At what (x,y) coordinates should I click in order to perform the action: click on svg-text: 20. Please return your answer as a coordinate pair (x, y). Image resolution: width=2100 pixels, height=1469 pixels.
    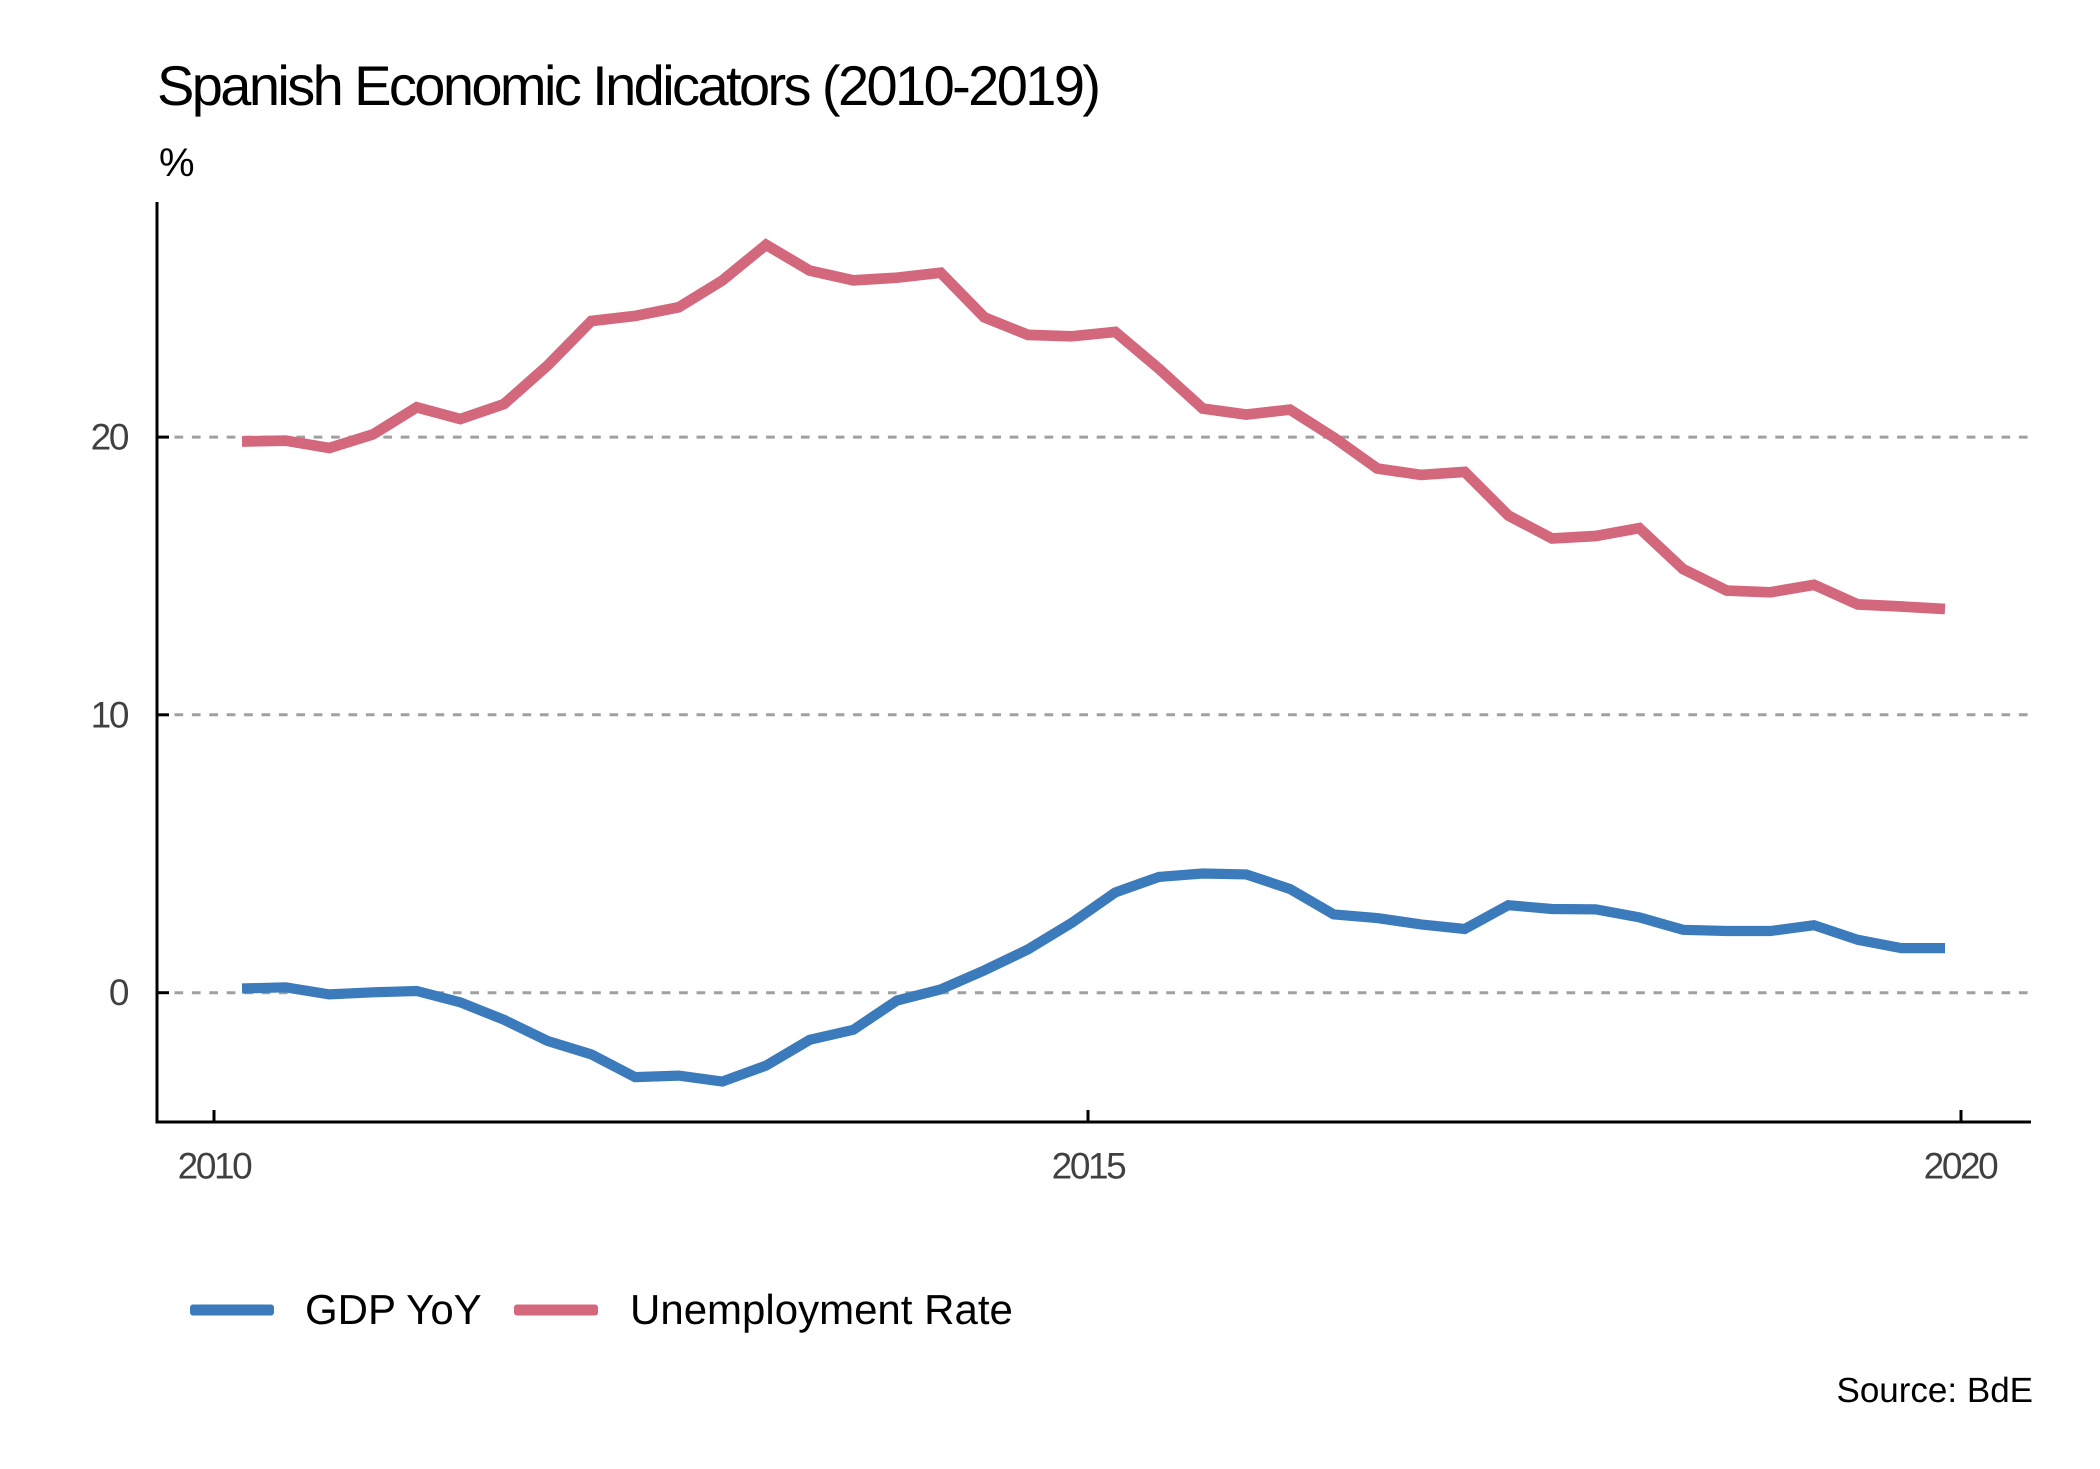
    Looking at the image, I should click on (110, 437).